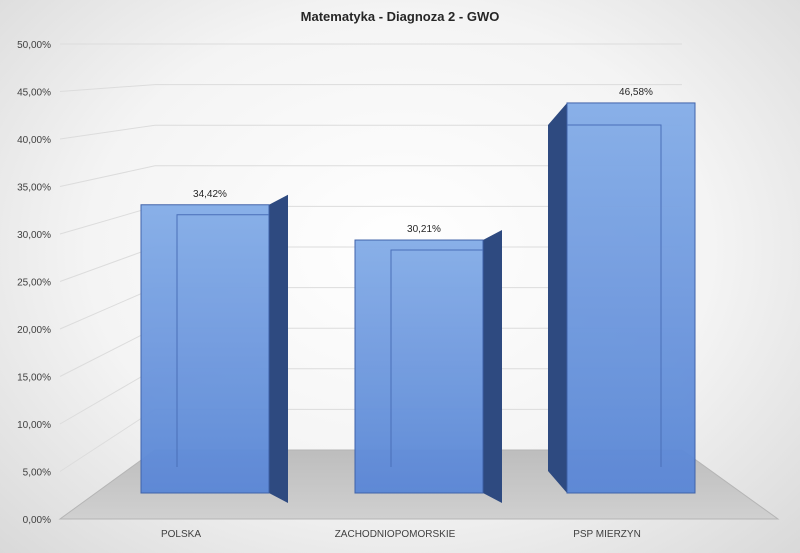 The image size is (800, 553). I want to click on data-label: 34,42%, so click(210, 194).